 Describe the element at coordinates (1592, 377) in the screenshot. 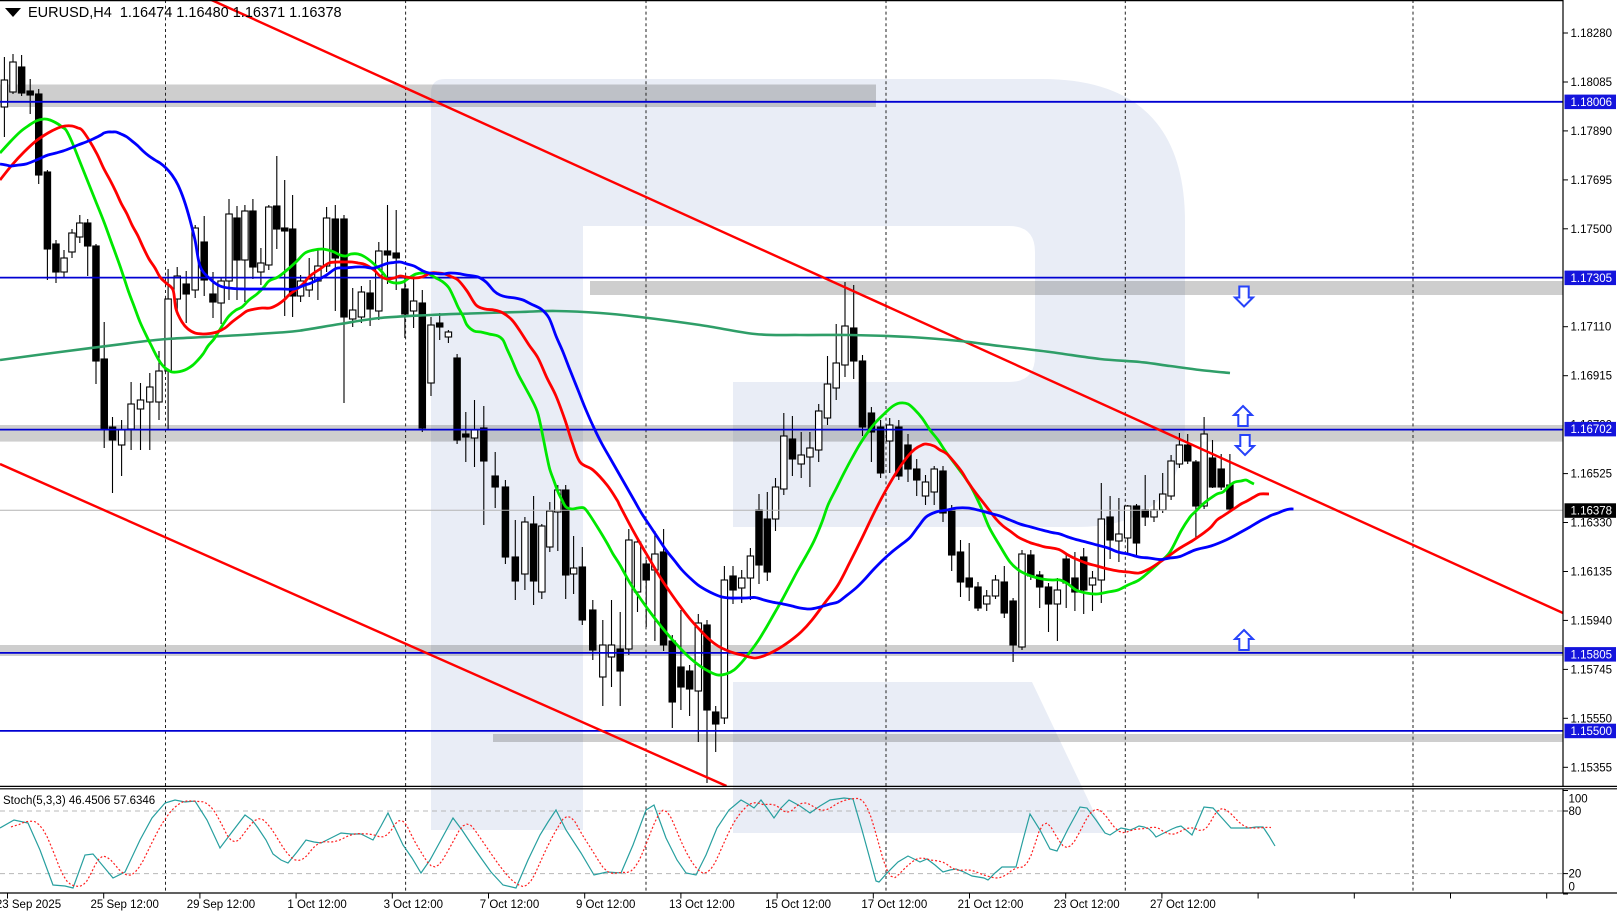

I see `svg-text: 1.16915` at that location.